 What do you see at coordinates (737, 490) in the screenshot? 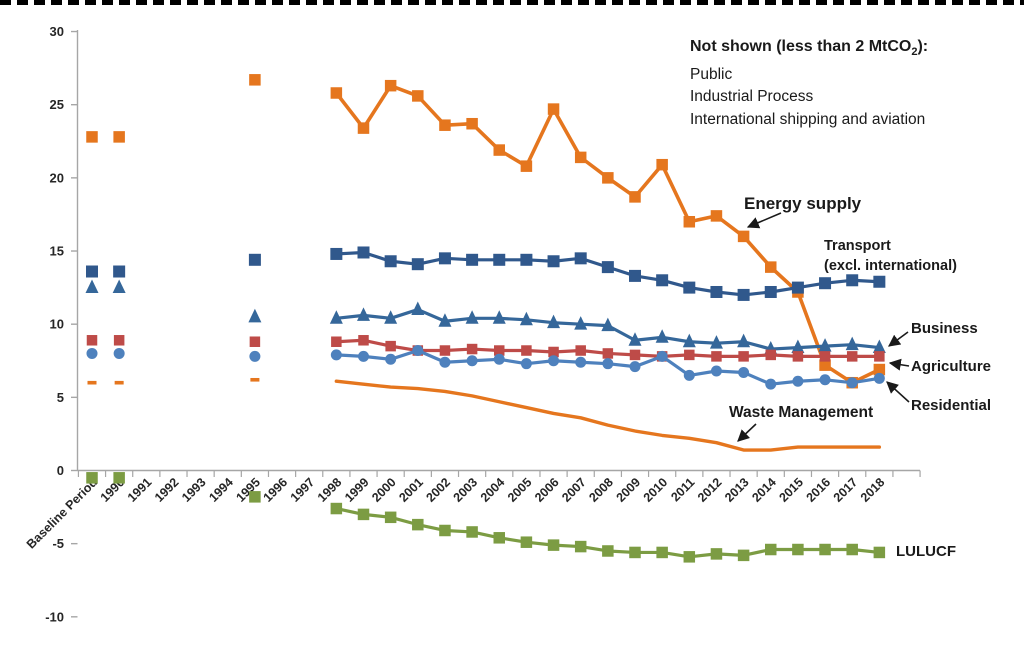
I see `x-tick-label: 2013` at bounding box center [737, 490].